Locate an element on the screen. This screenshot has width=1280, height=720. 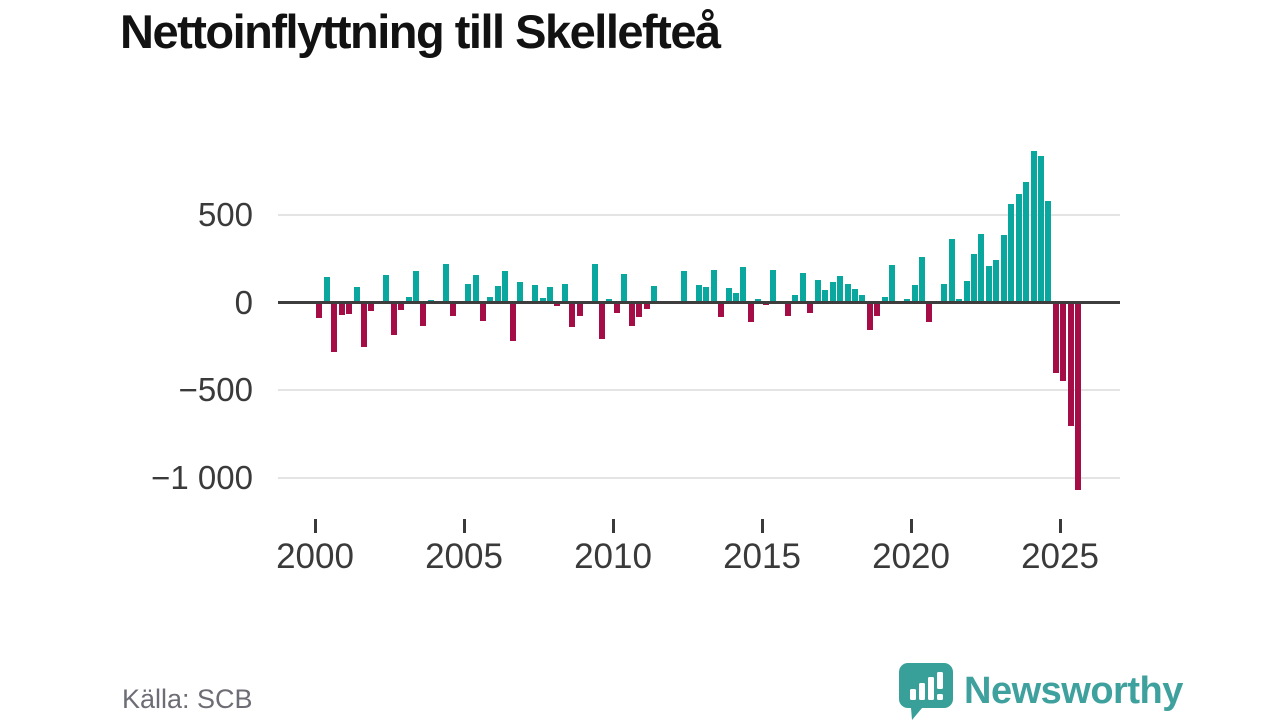
bar-2005q2 is located at coordinates (475, 288).